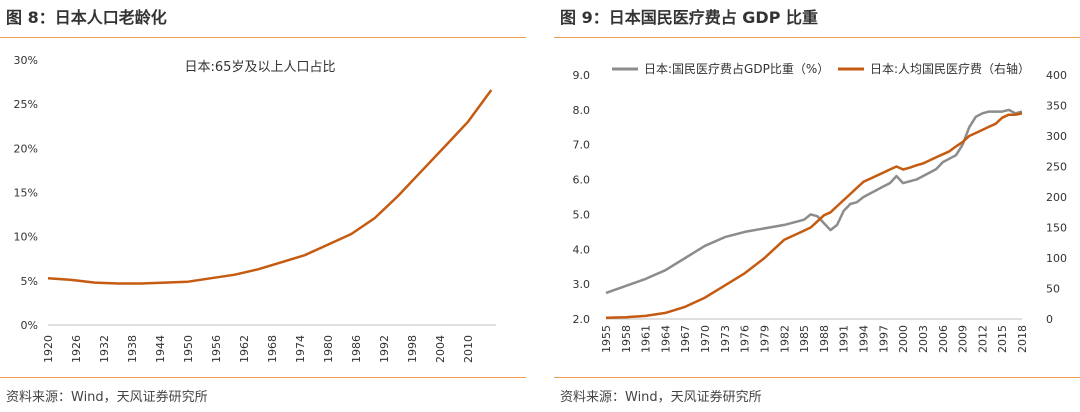 The width and height of the screenshot is (1080, 412). I want to click on x-tick-label: 1997, so click(883, 339).